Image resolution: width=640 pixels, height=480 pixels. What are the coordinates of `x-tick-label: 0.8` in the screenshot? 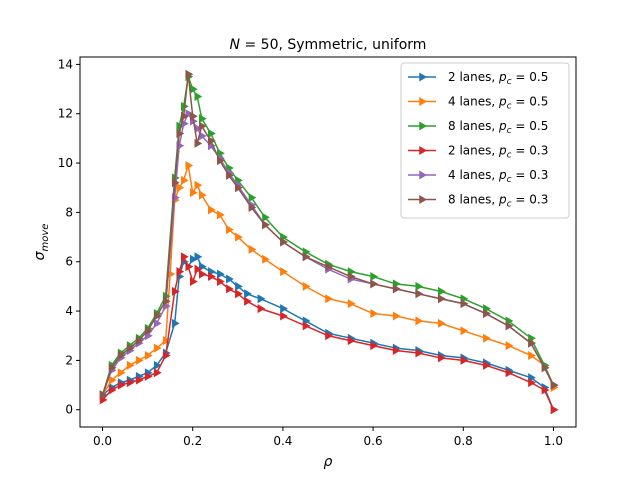 It's located at (463, 441).